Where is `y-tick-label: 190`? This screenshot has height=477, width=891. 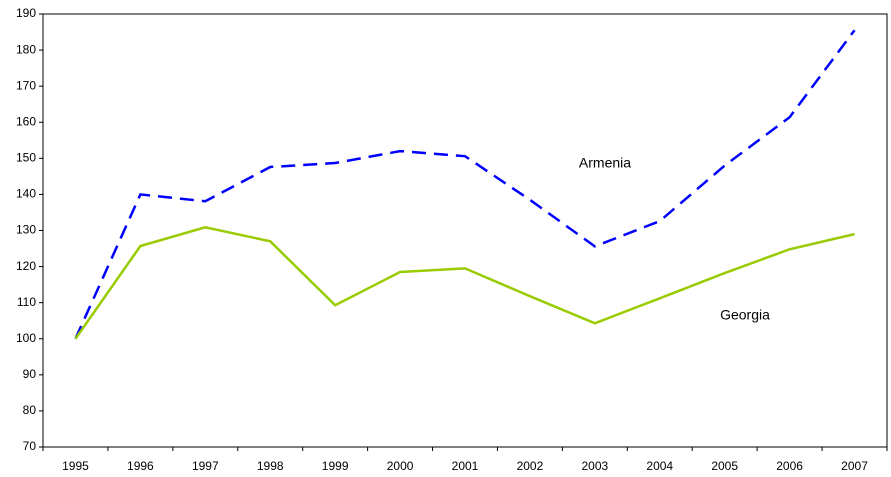
y-tick-label: 190 is located at coordinates (26, 13).